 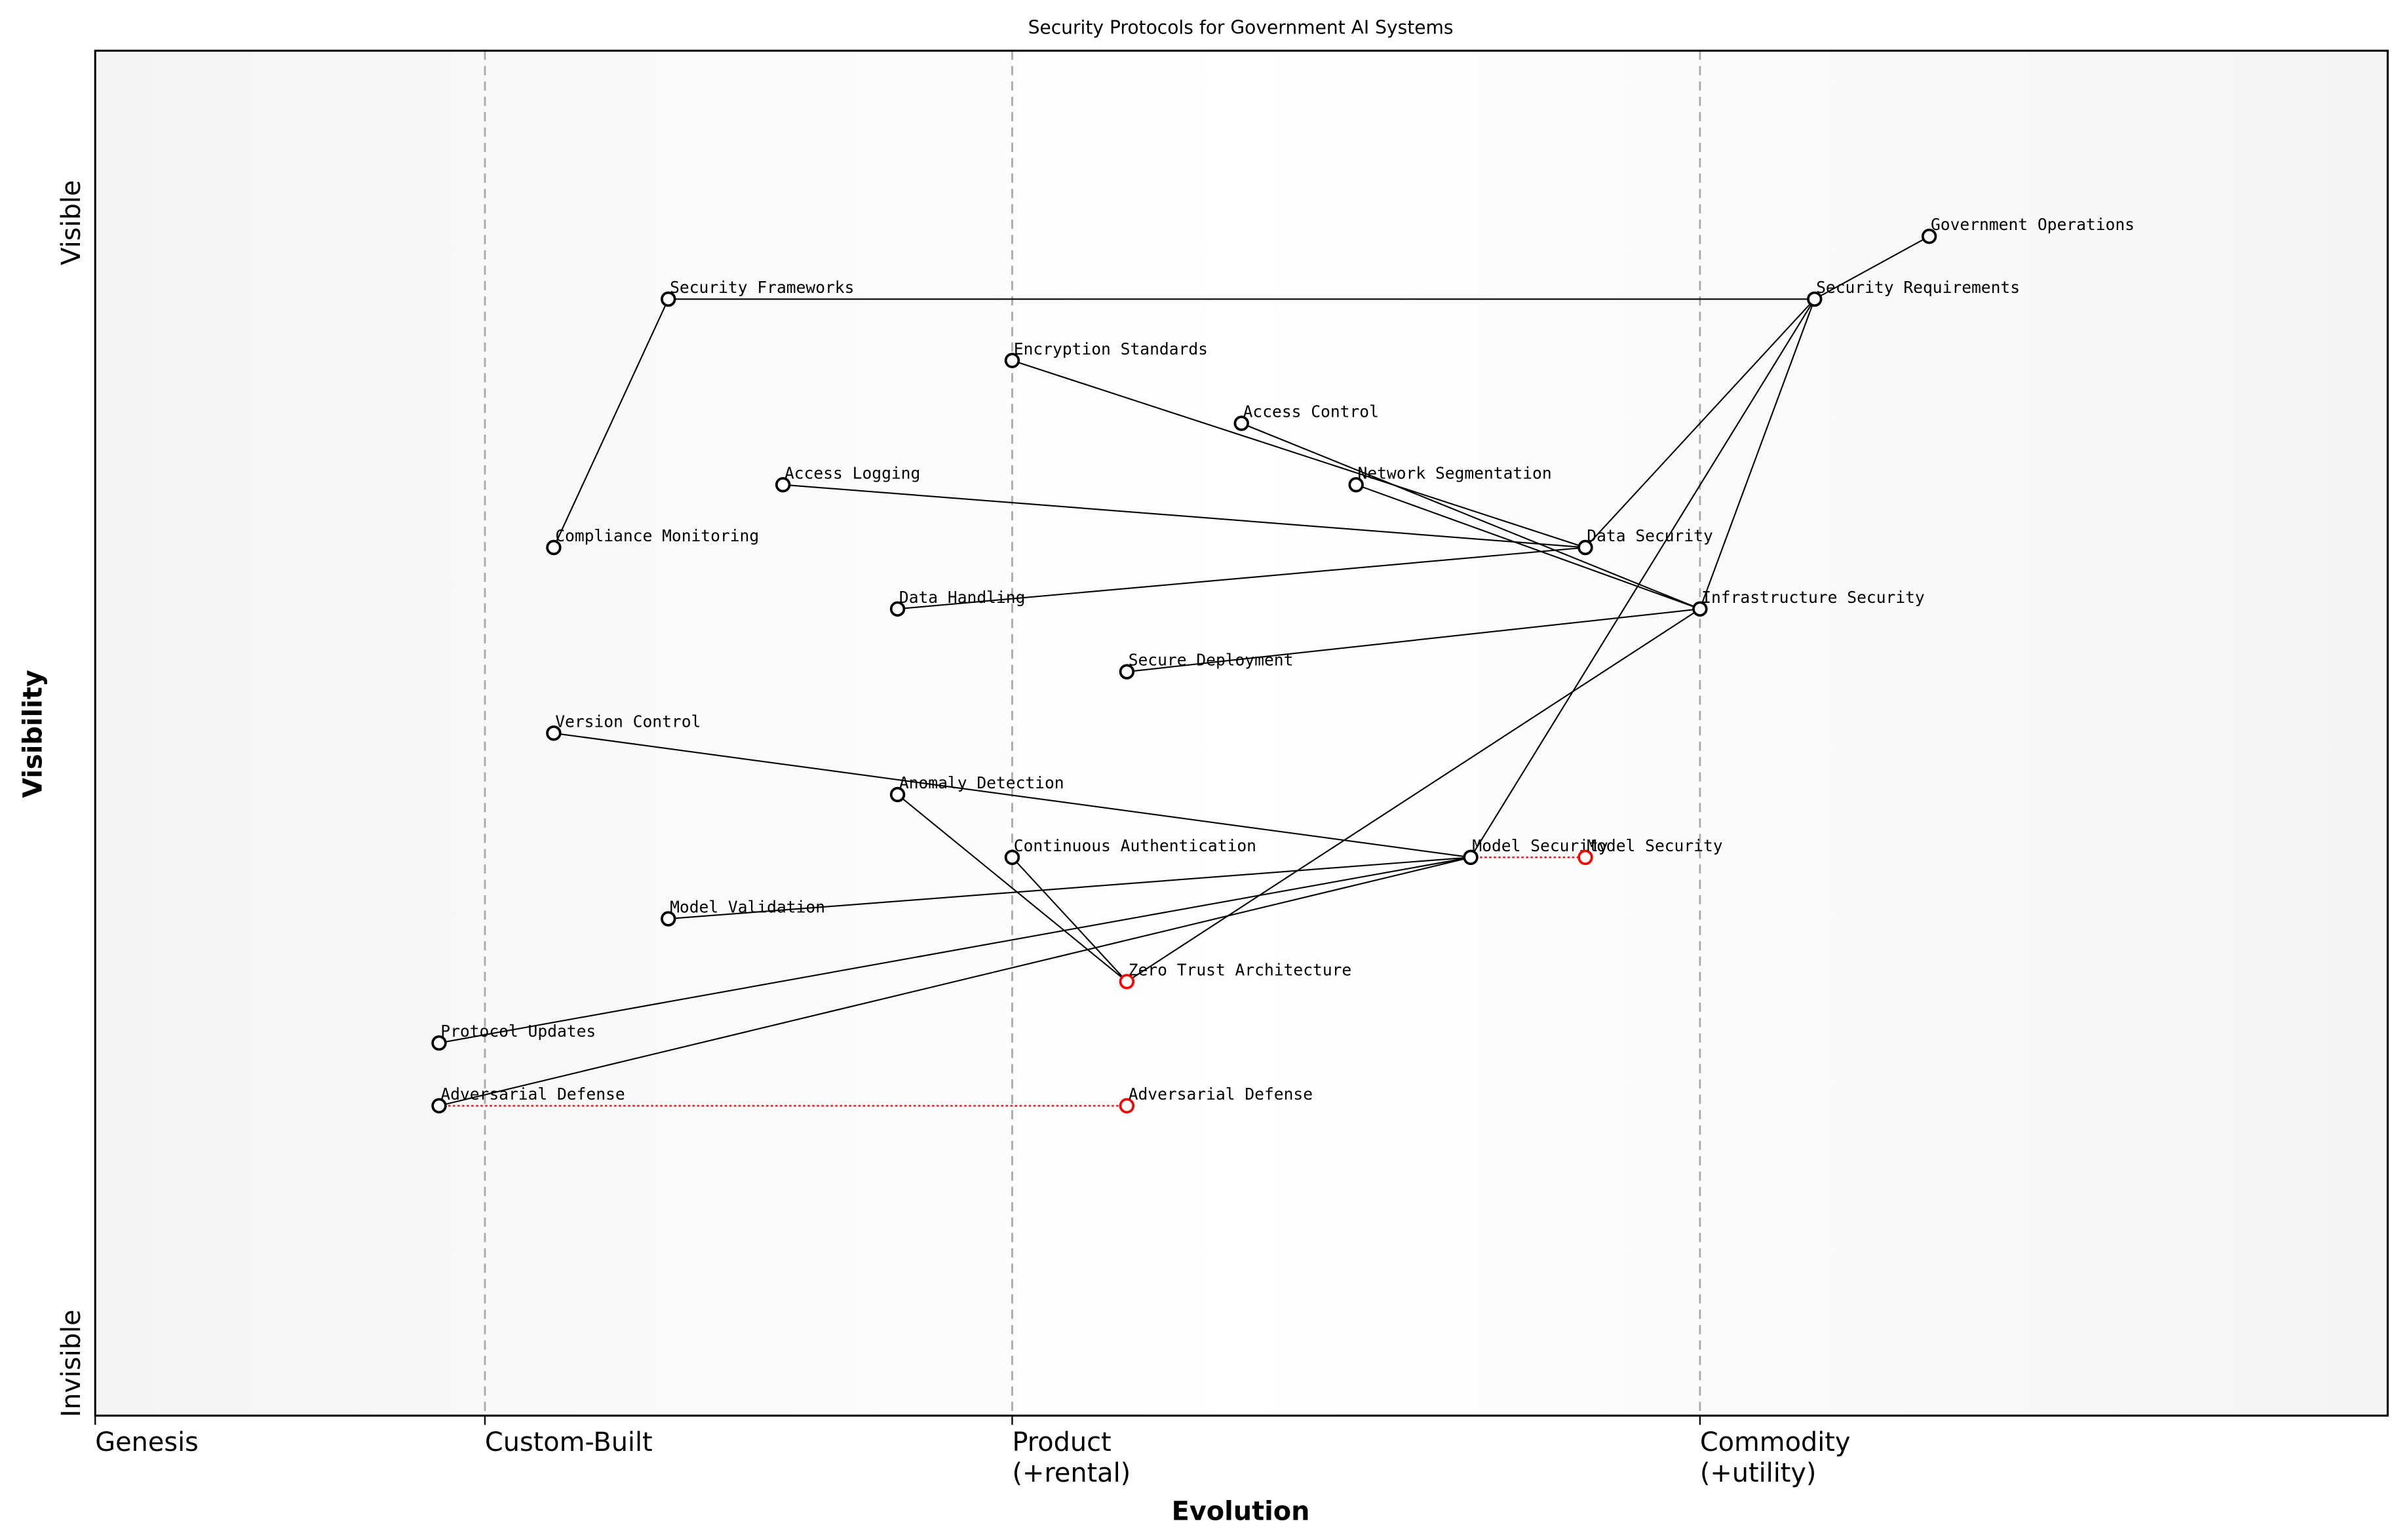 I want to click on component-label: Access Control, so click(x=1311, y=411).